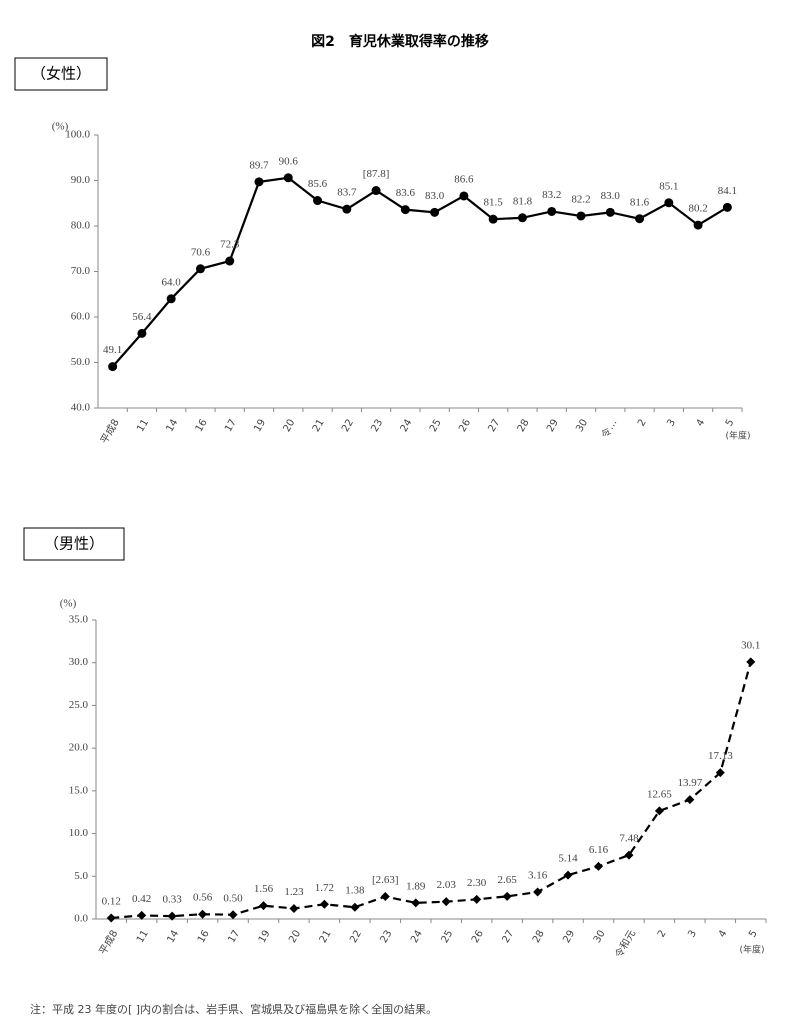  What do you see at coordinates (448, 937) in the screenshot?
I see `x-tick-label: 25` at bounding box center [448, 937].